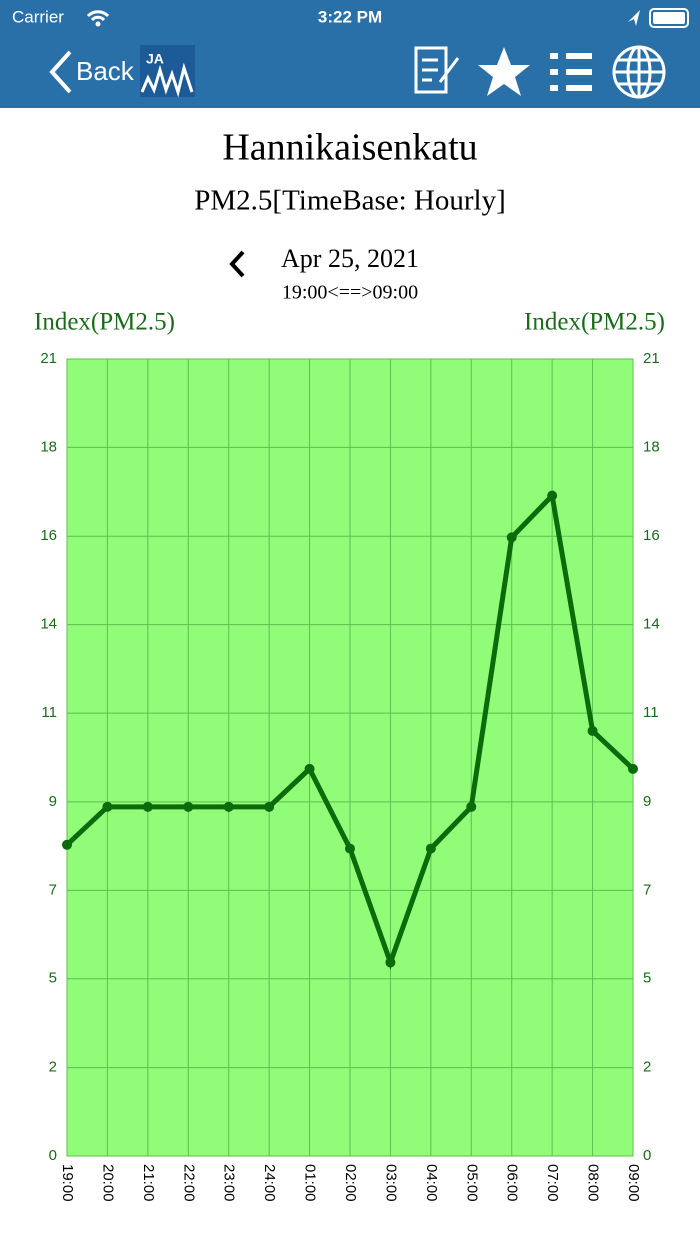 This screenshot has height=1249, width=700. What do you see at coordinates (651, 358) in the screenshot?
I see `y2-tick-label: 21` at bounding box center [651, 358].